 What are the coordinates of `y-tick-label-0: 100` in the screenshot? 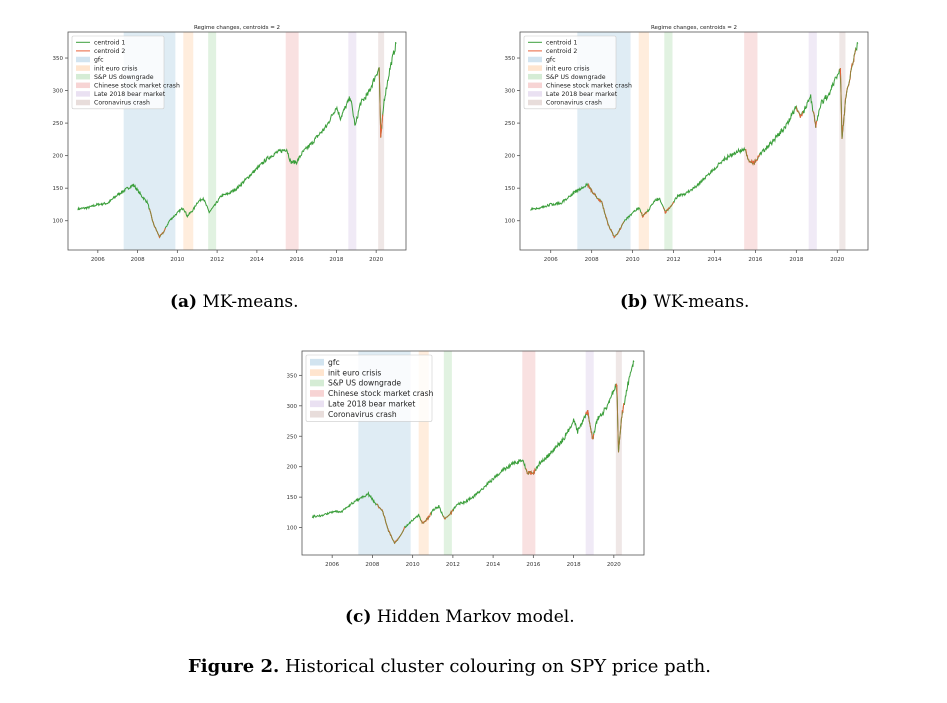 It's located at (292, 529).